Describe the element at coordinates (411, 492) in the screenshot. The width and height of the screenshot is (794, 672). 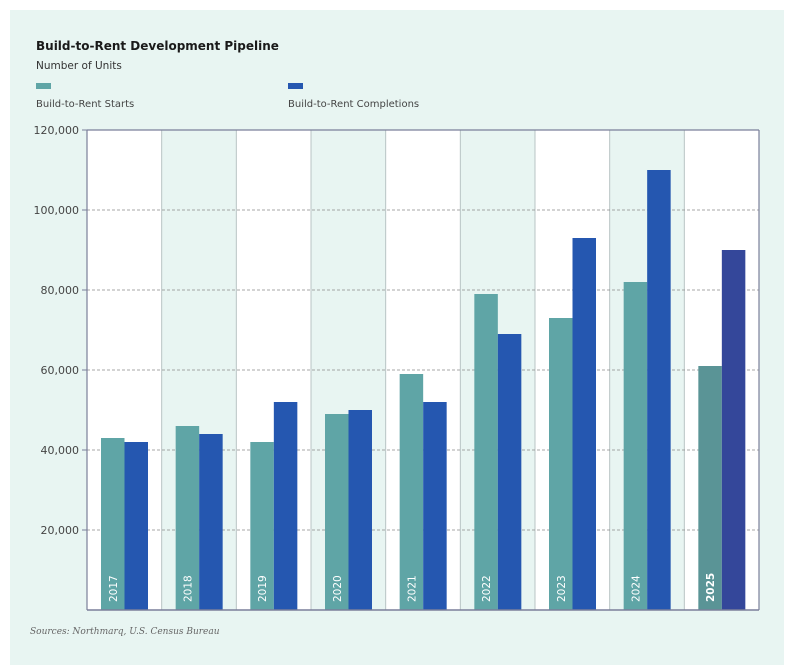
I see `bar-starts-2021` at that location.